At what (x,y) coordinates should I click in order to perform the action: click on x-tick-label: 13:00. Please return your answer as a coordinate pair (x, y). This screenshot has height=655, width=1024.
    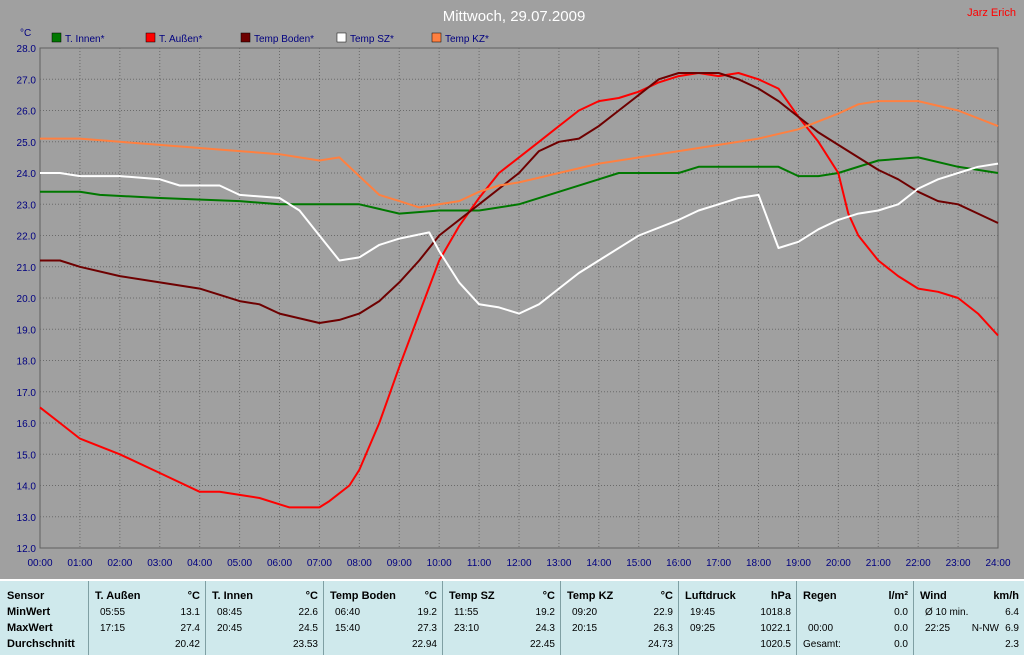
    Looking at the image, I should click on (558, 563).